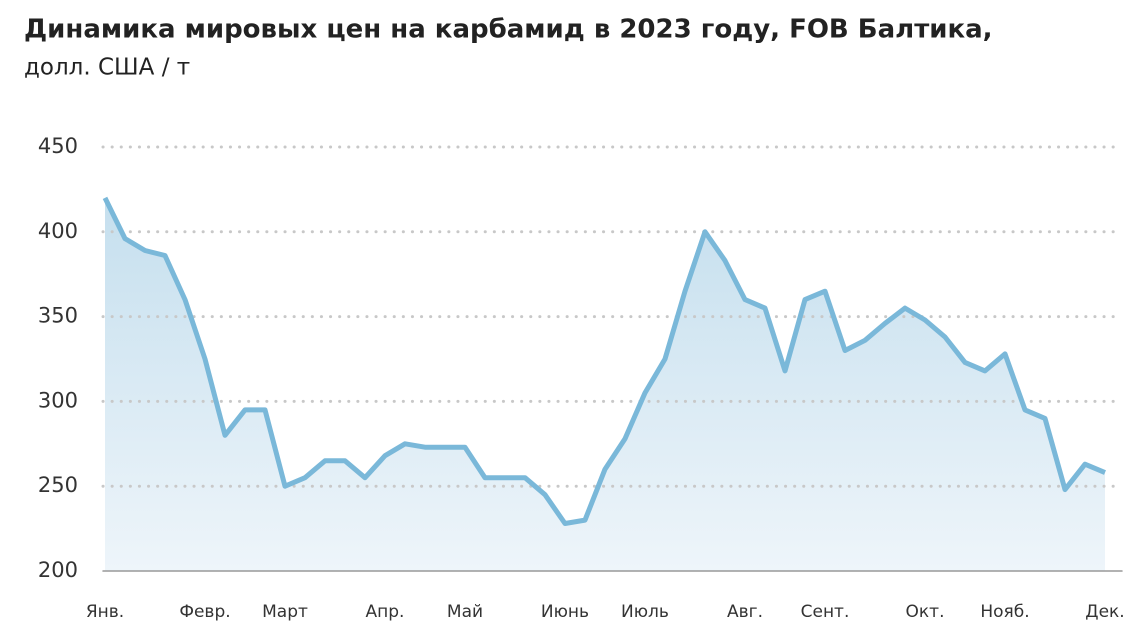  I want to click on x-tick-label: Апр., so click(385, 612).